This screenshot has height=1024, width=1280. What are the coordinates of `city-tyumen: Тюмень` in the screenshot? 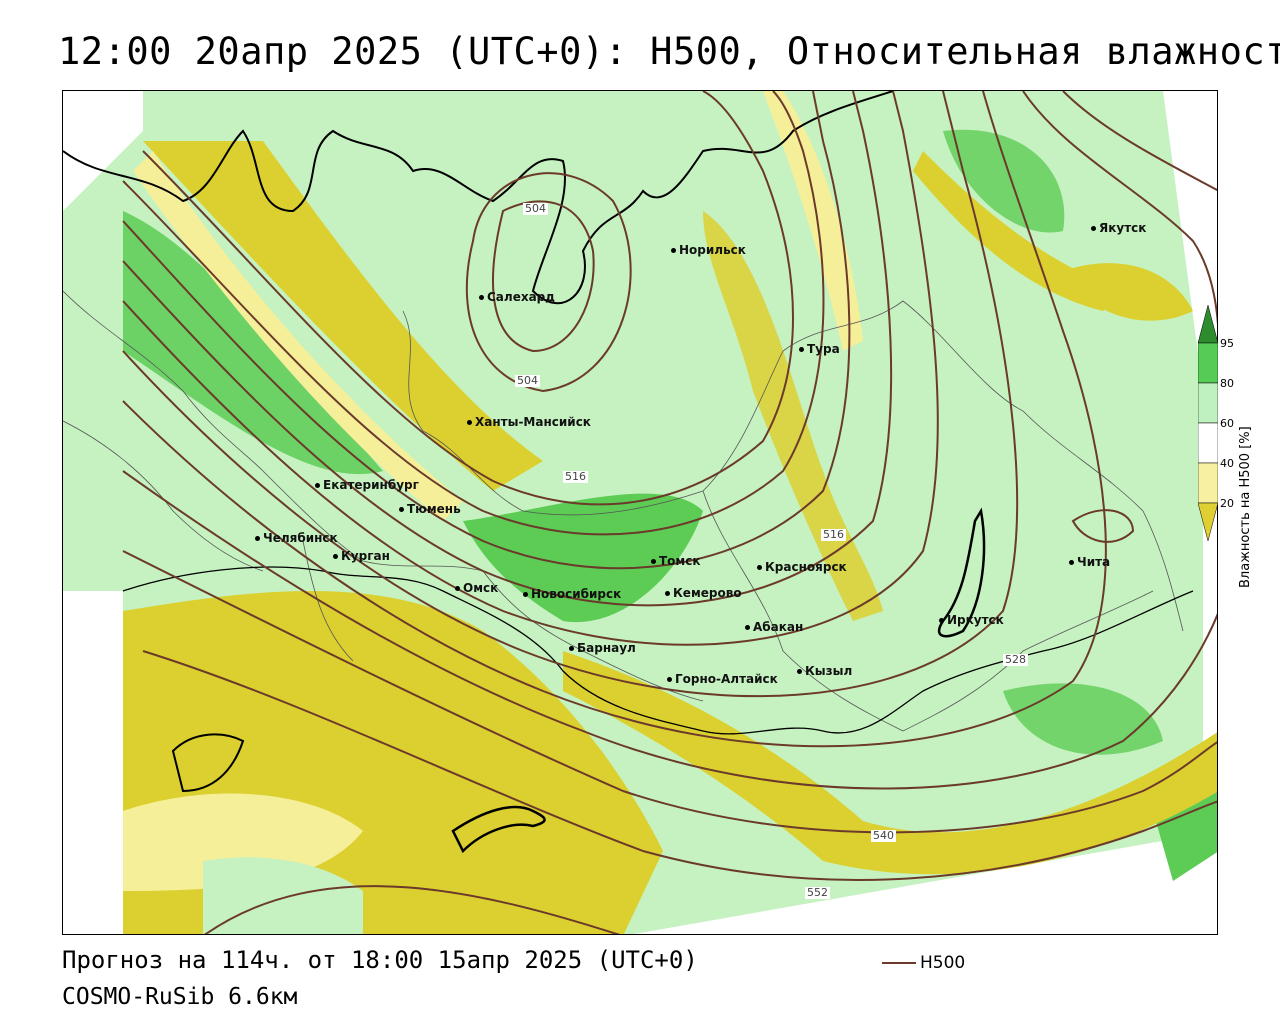 It's located at (430, 509).